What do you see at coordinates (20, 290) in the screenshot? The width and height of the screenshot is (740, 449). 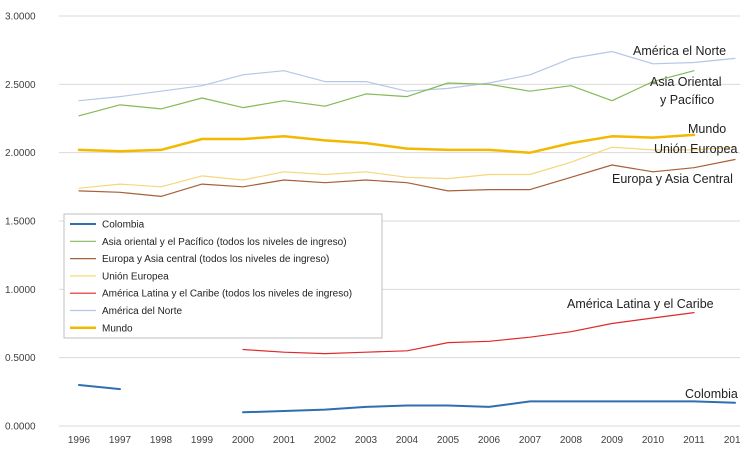 I see `y-tick-label-2: 1.0000` at bounding box center [20, 290].